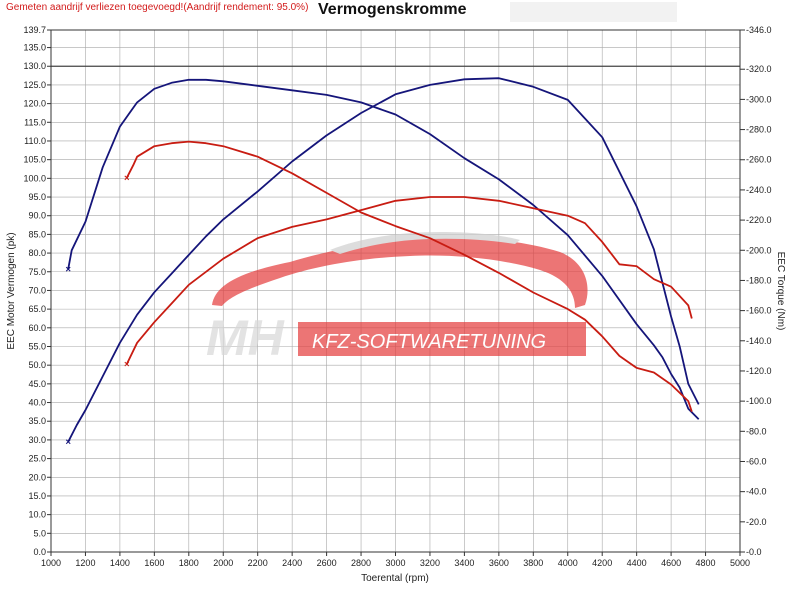 Image resolution: width=797 pixels, height=592 pixels. What do you see at coordinates (39, 552) in the screenshot?
I see `y-left-tick-label: 0.0` at bounding box center [39, 552].